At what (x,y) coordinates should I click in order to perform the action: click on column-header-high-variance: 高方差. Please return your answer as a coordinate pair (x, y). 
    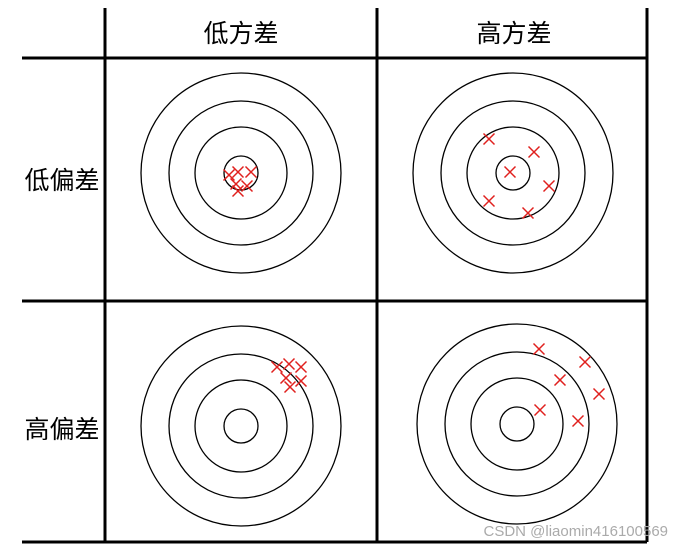
    Looking at the image, I should click on (513, 33).